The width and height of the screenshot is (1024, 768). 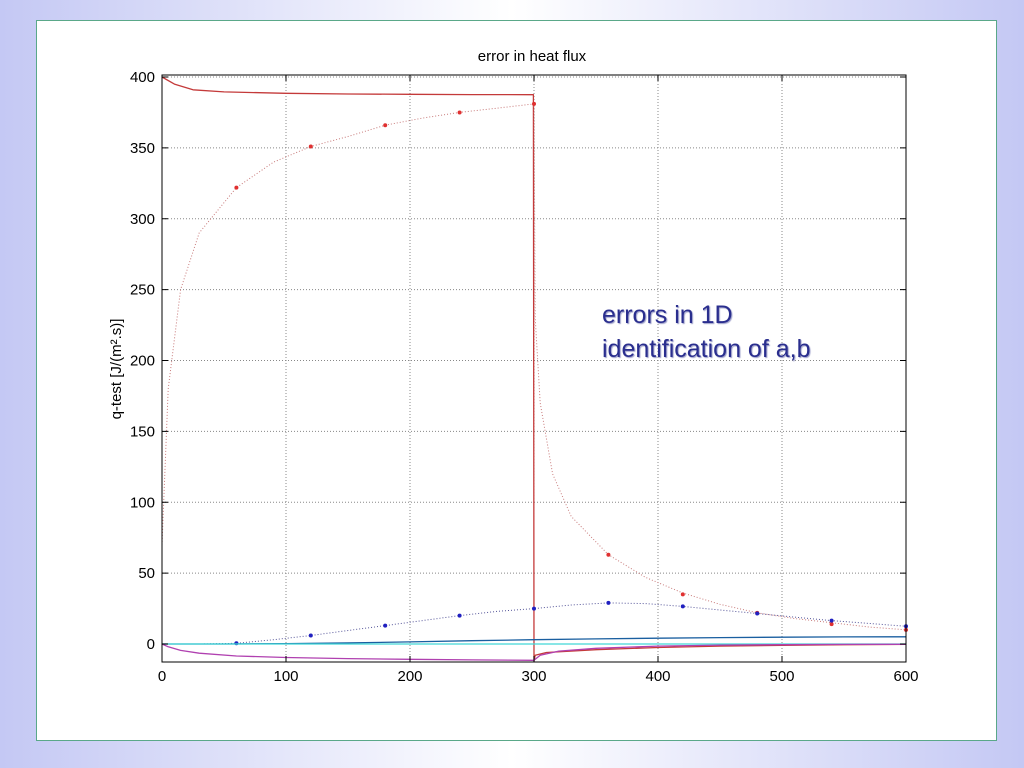 What do you see at coordinates (667, 315) in the screenshot?
I see `annotation-line-1: errors in 1D` at bounding box center [667, 315].